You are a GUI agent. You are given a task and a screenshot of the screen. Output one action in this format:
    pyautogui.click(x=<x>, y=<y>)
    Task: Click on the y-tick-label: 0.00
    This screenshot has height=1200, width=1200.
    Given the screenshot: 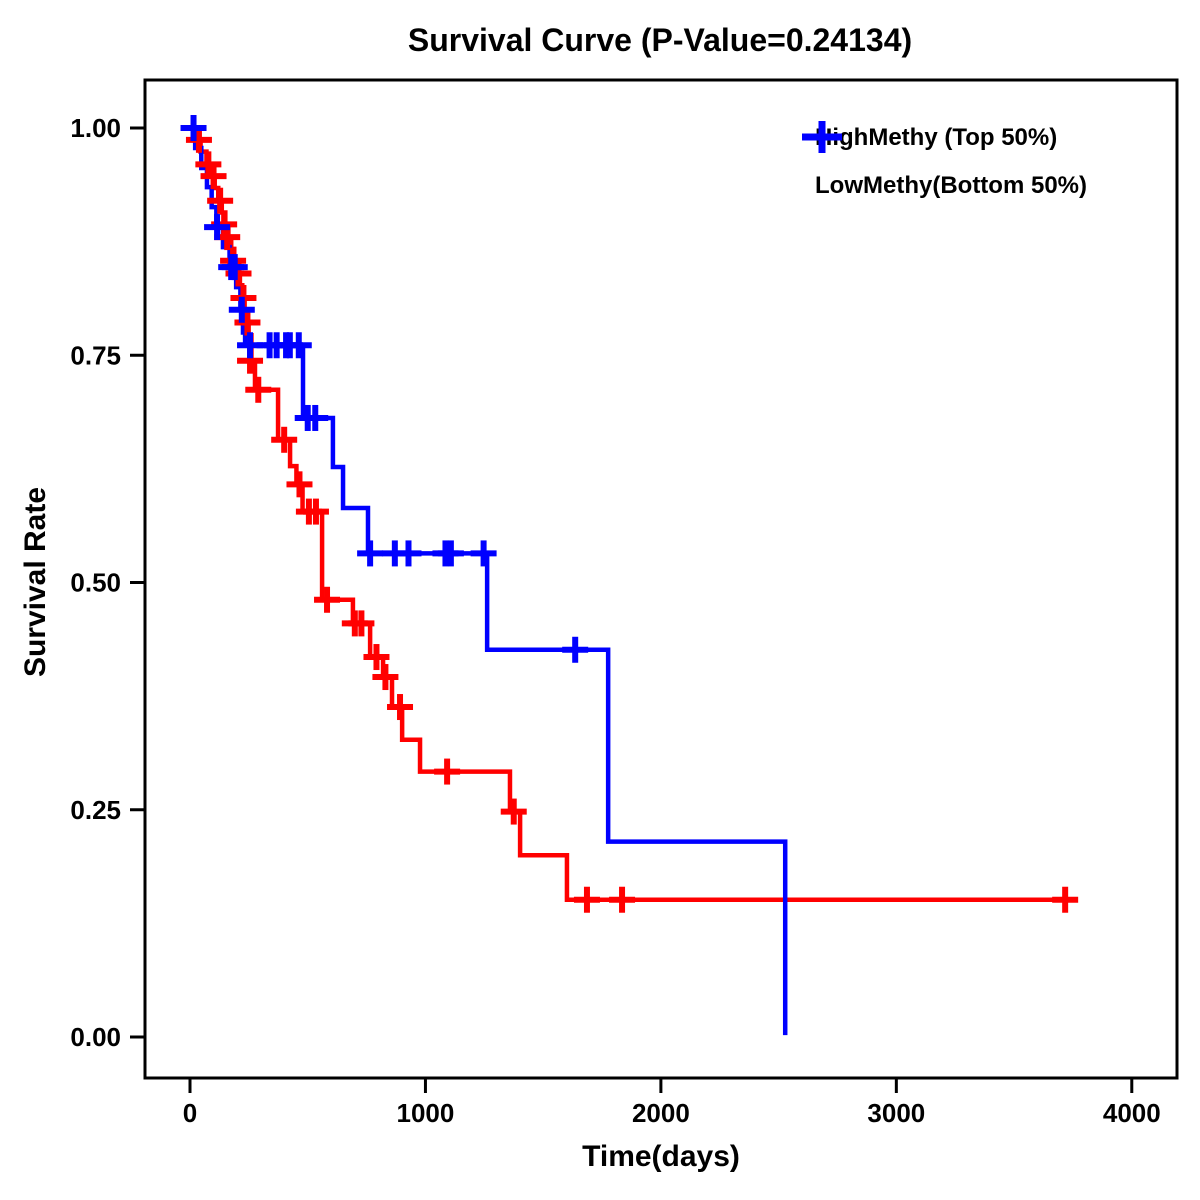 What is the action you would take?
    pyautogui.click(x=95, y=1037)
    